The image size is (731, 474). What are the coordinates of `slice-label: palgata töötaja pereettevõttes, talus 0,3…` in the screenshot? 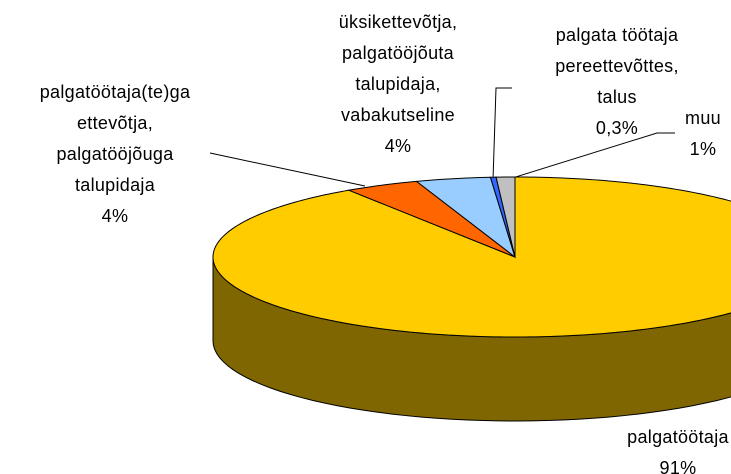 It's located at (617, 82).